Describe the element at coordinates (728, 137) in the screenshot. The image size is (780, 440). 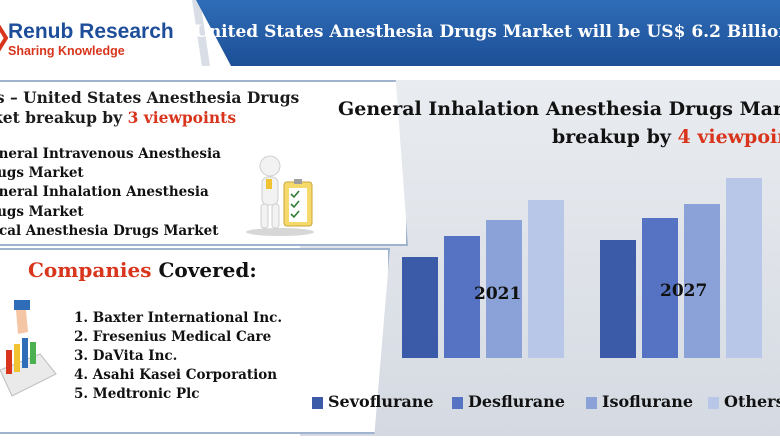
I see `chart-subtitle-accent: 4 viewpoin` at that location.